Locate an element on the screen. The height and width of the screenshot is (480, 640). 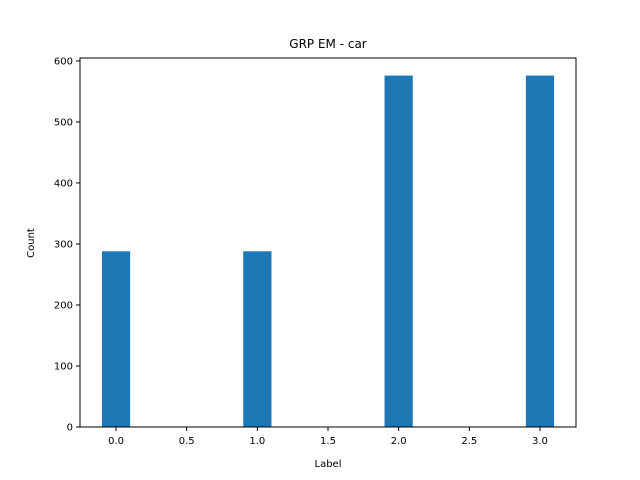
y-tick-label: 100 is located at coordinates (63, 366).